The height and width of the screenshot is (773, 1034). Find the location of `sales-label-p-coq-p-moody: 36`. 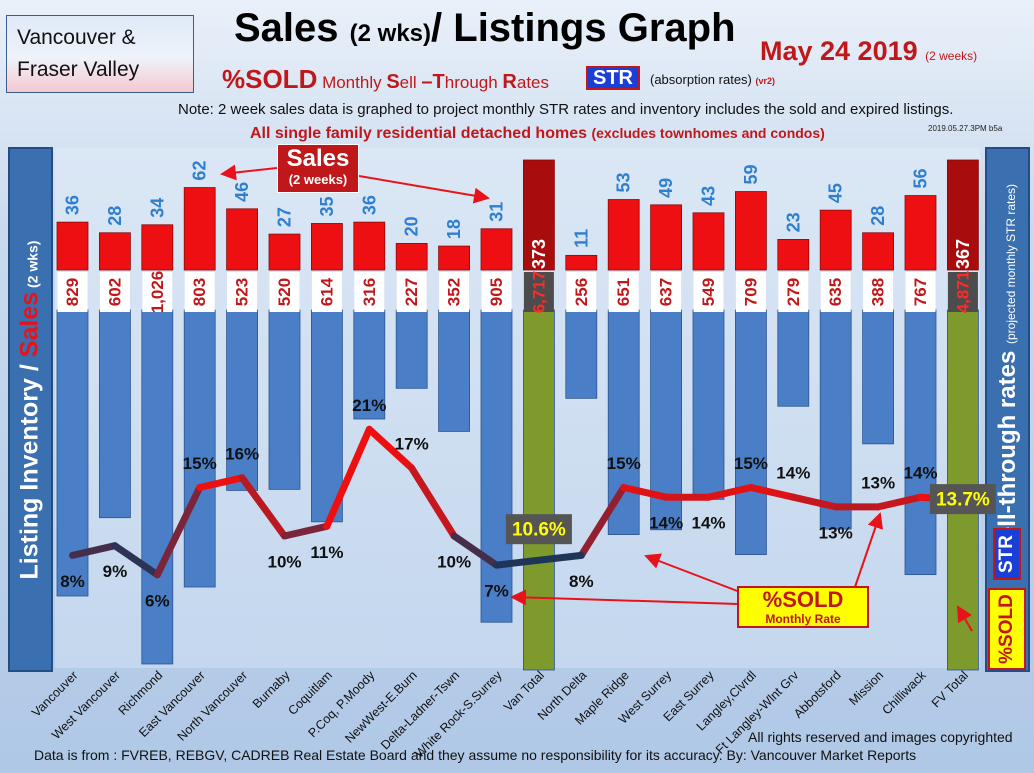

sales-label-p-coq-p-moody: 36 is located at coordinates (369, 205).